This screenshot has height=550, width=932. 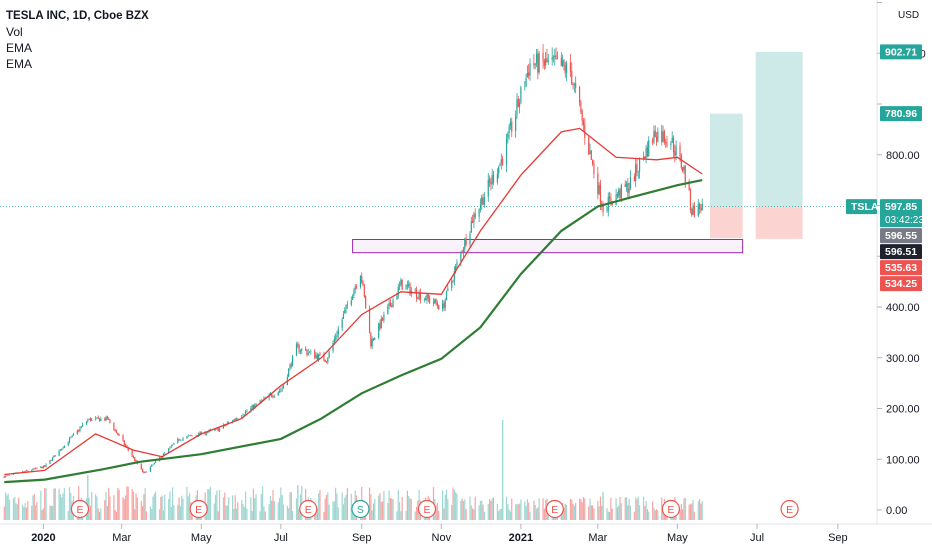 What do you see at coordinates (901, 52) in the screenshot?
I see `price-label-value: 902.71` at bounding box center [901, 52].